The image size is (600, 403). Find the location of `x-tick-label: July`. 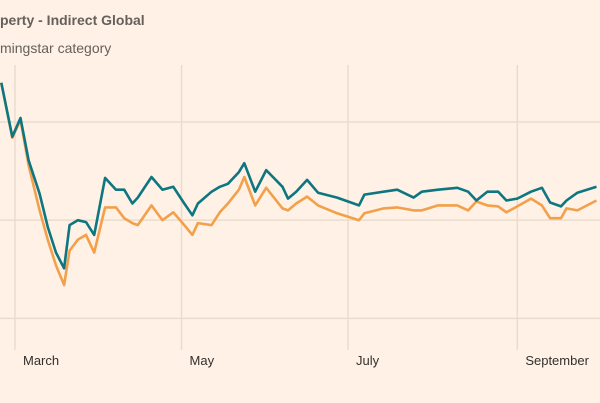

x-tick-label: July is located at coordinates (368, 360).